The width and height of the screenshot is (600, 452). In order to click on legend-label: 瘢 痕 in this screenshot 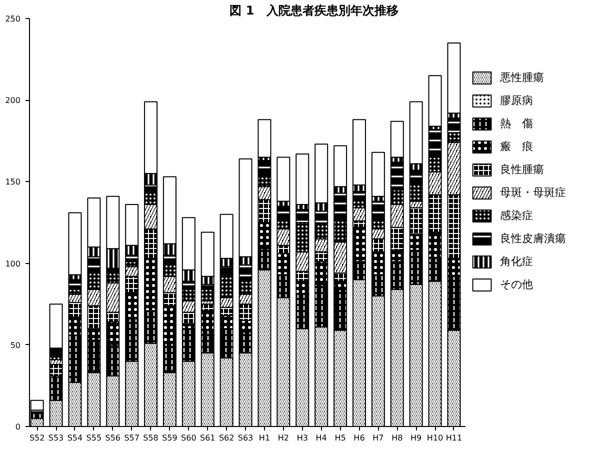, I will do `click(516, 146)`.